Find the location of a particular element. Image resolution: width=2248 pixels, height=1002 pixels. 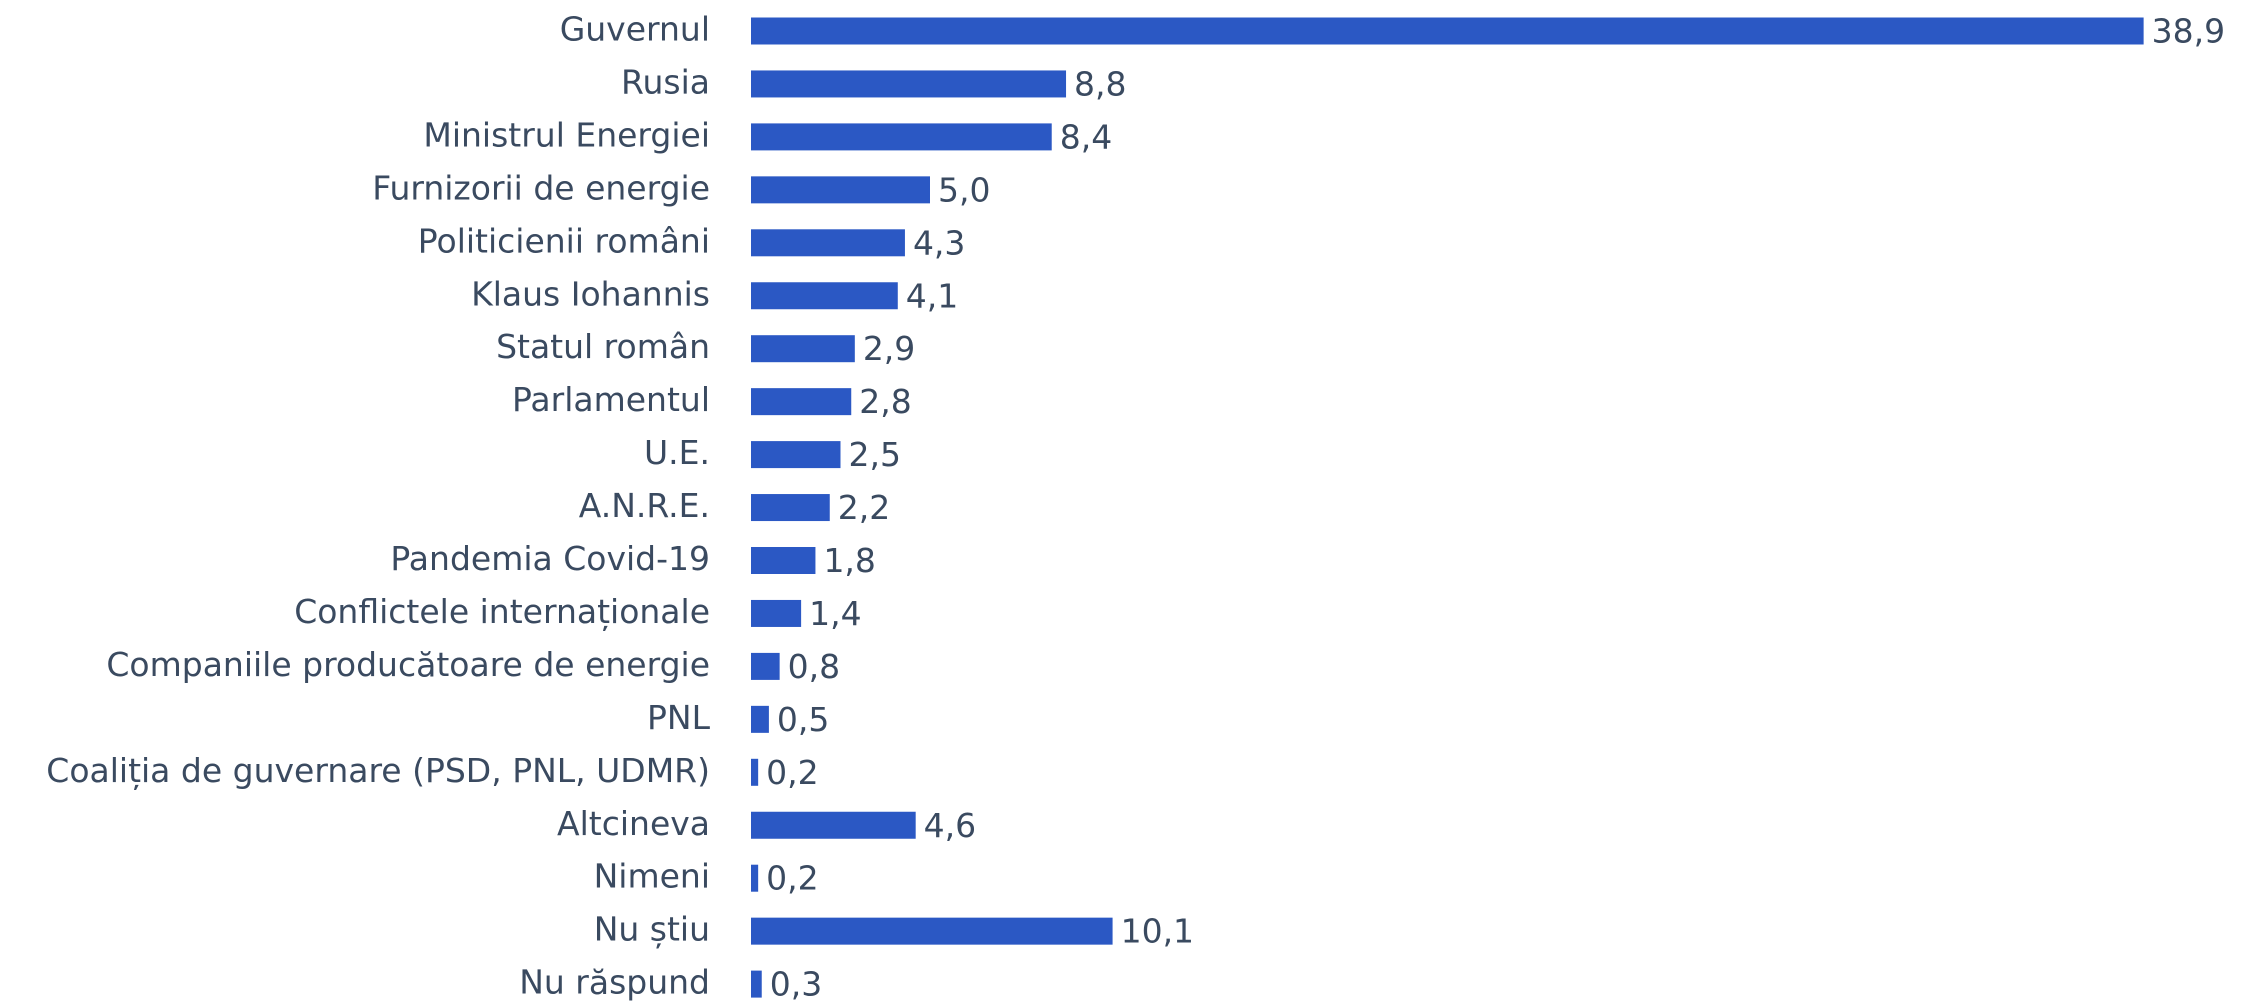

category-label: Nu știu is located at coordinates (652, 929).